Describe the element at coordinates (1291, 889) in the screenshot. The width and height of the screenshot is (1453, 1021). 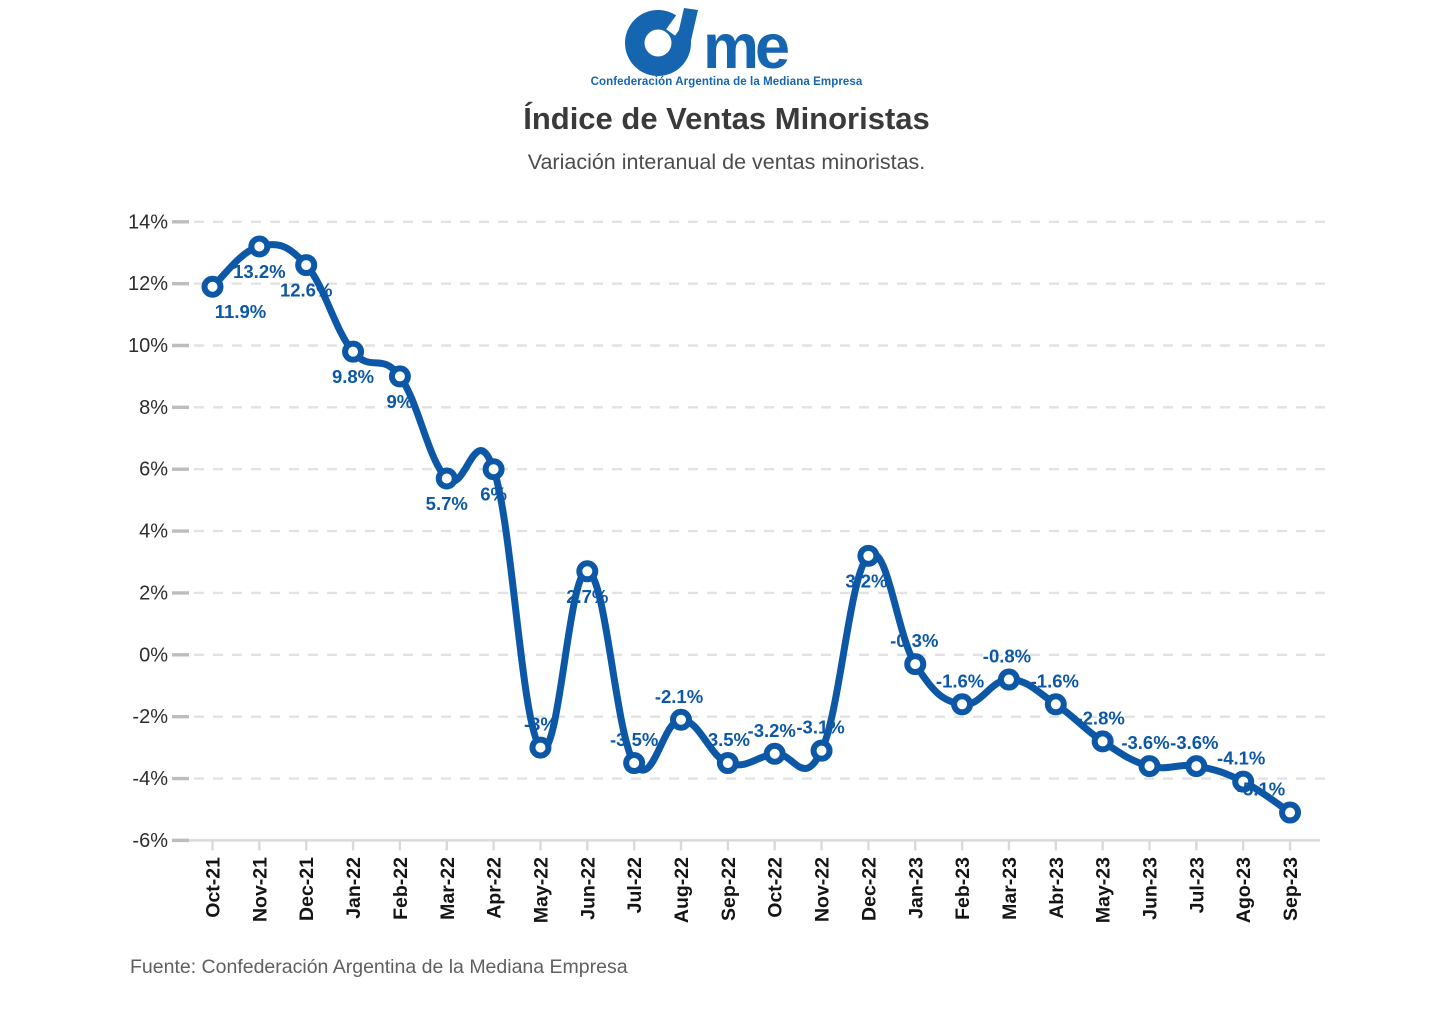
I see `svg-text: Sep-23` at that location.